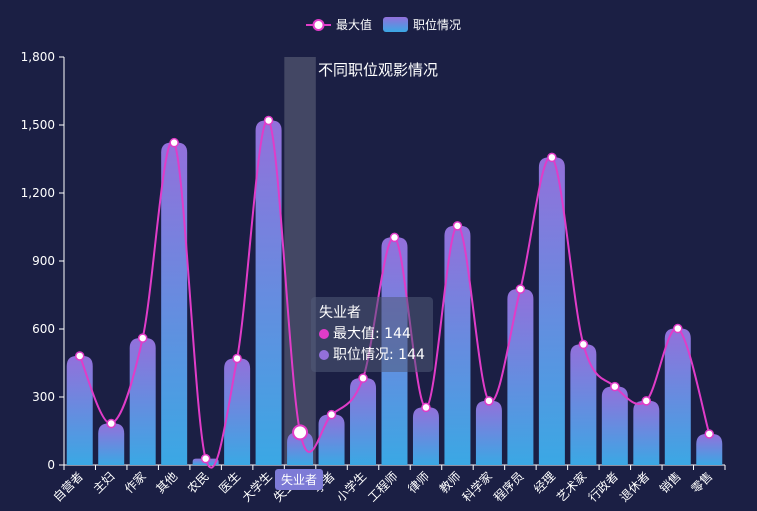  Describe the element at coordinates (450, 483) in the screenshot. I see `x-tick-label: 教师` at that location.